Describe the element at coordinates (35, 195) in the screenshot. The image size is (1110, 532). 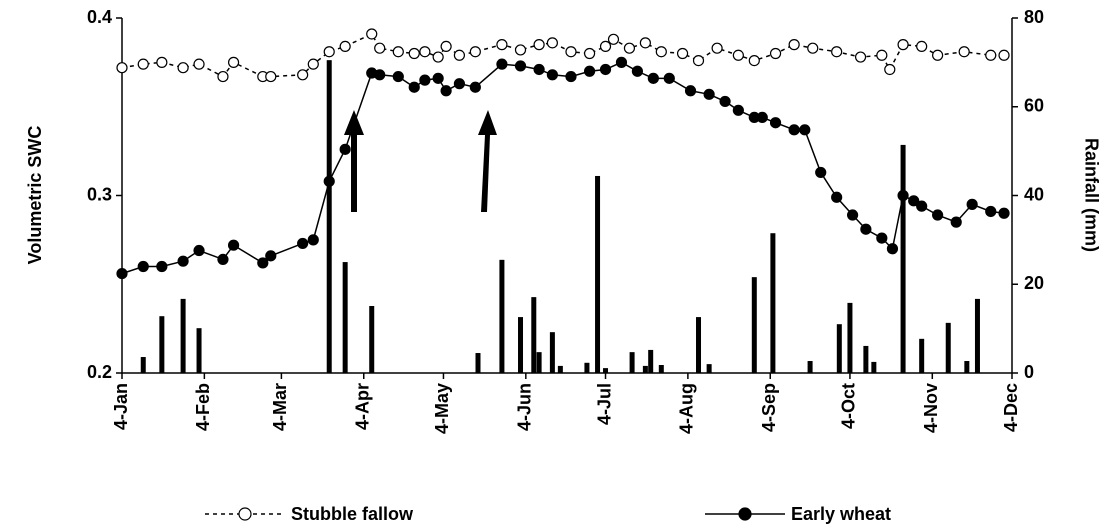
I see `y-axis-title: Volumetric SWC` at that location.